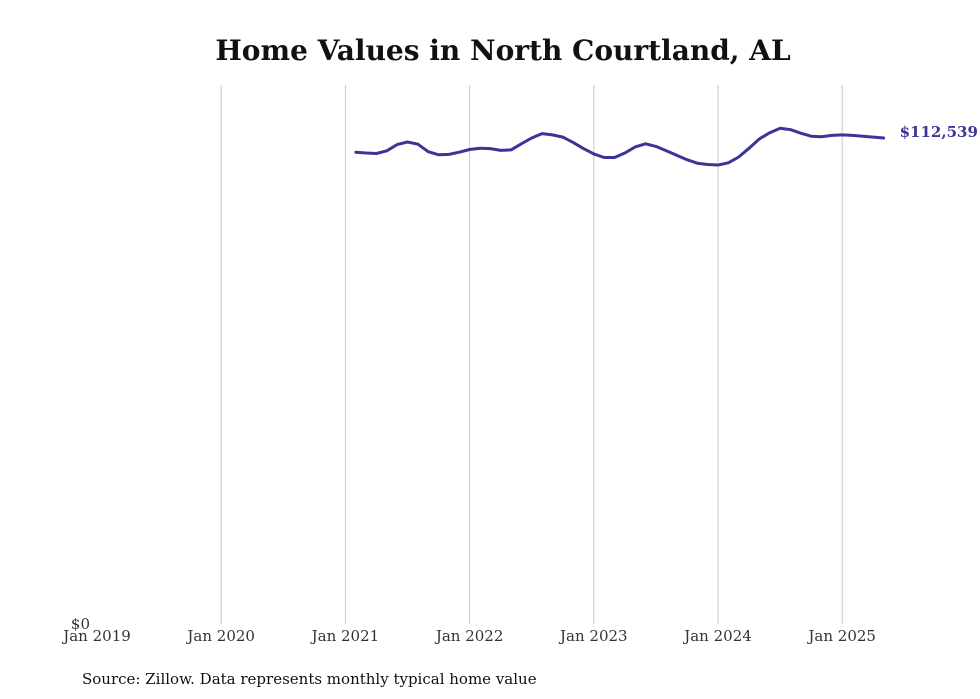  I want to click on chart-title: Home Values in North Courtland, AL, so click(503, 50).